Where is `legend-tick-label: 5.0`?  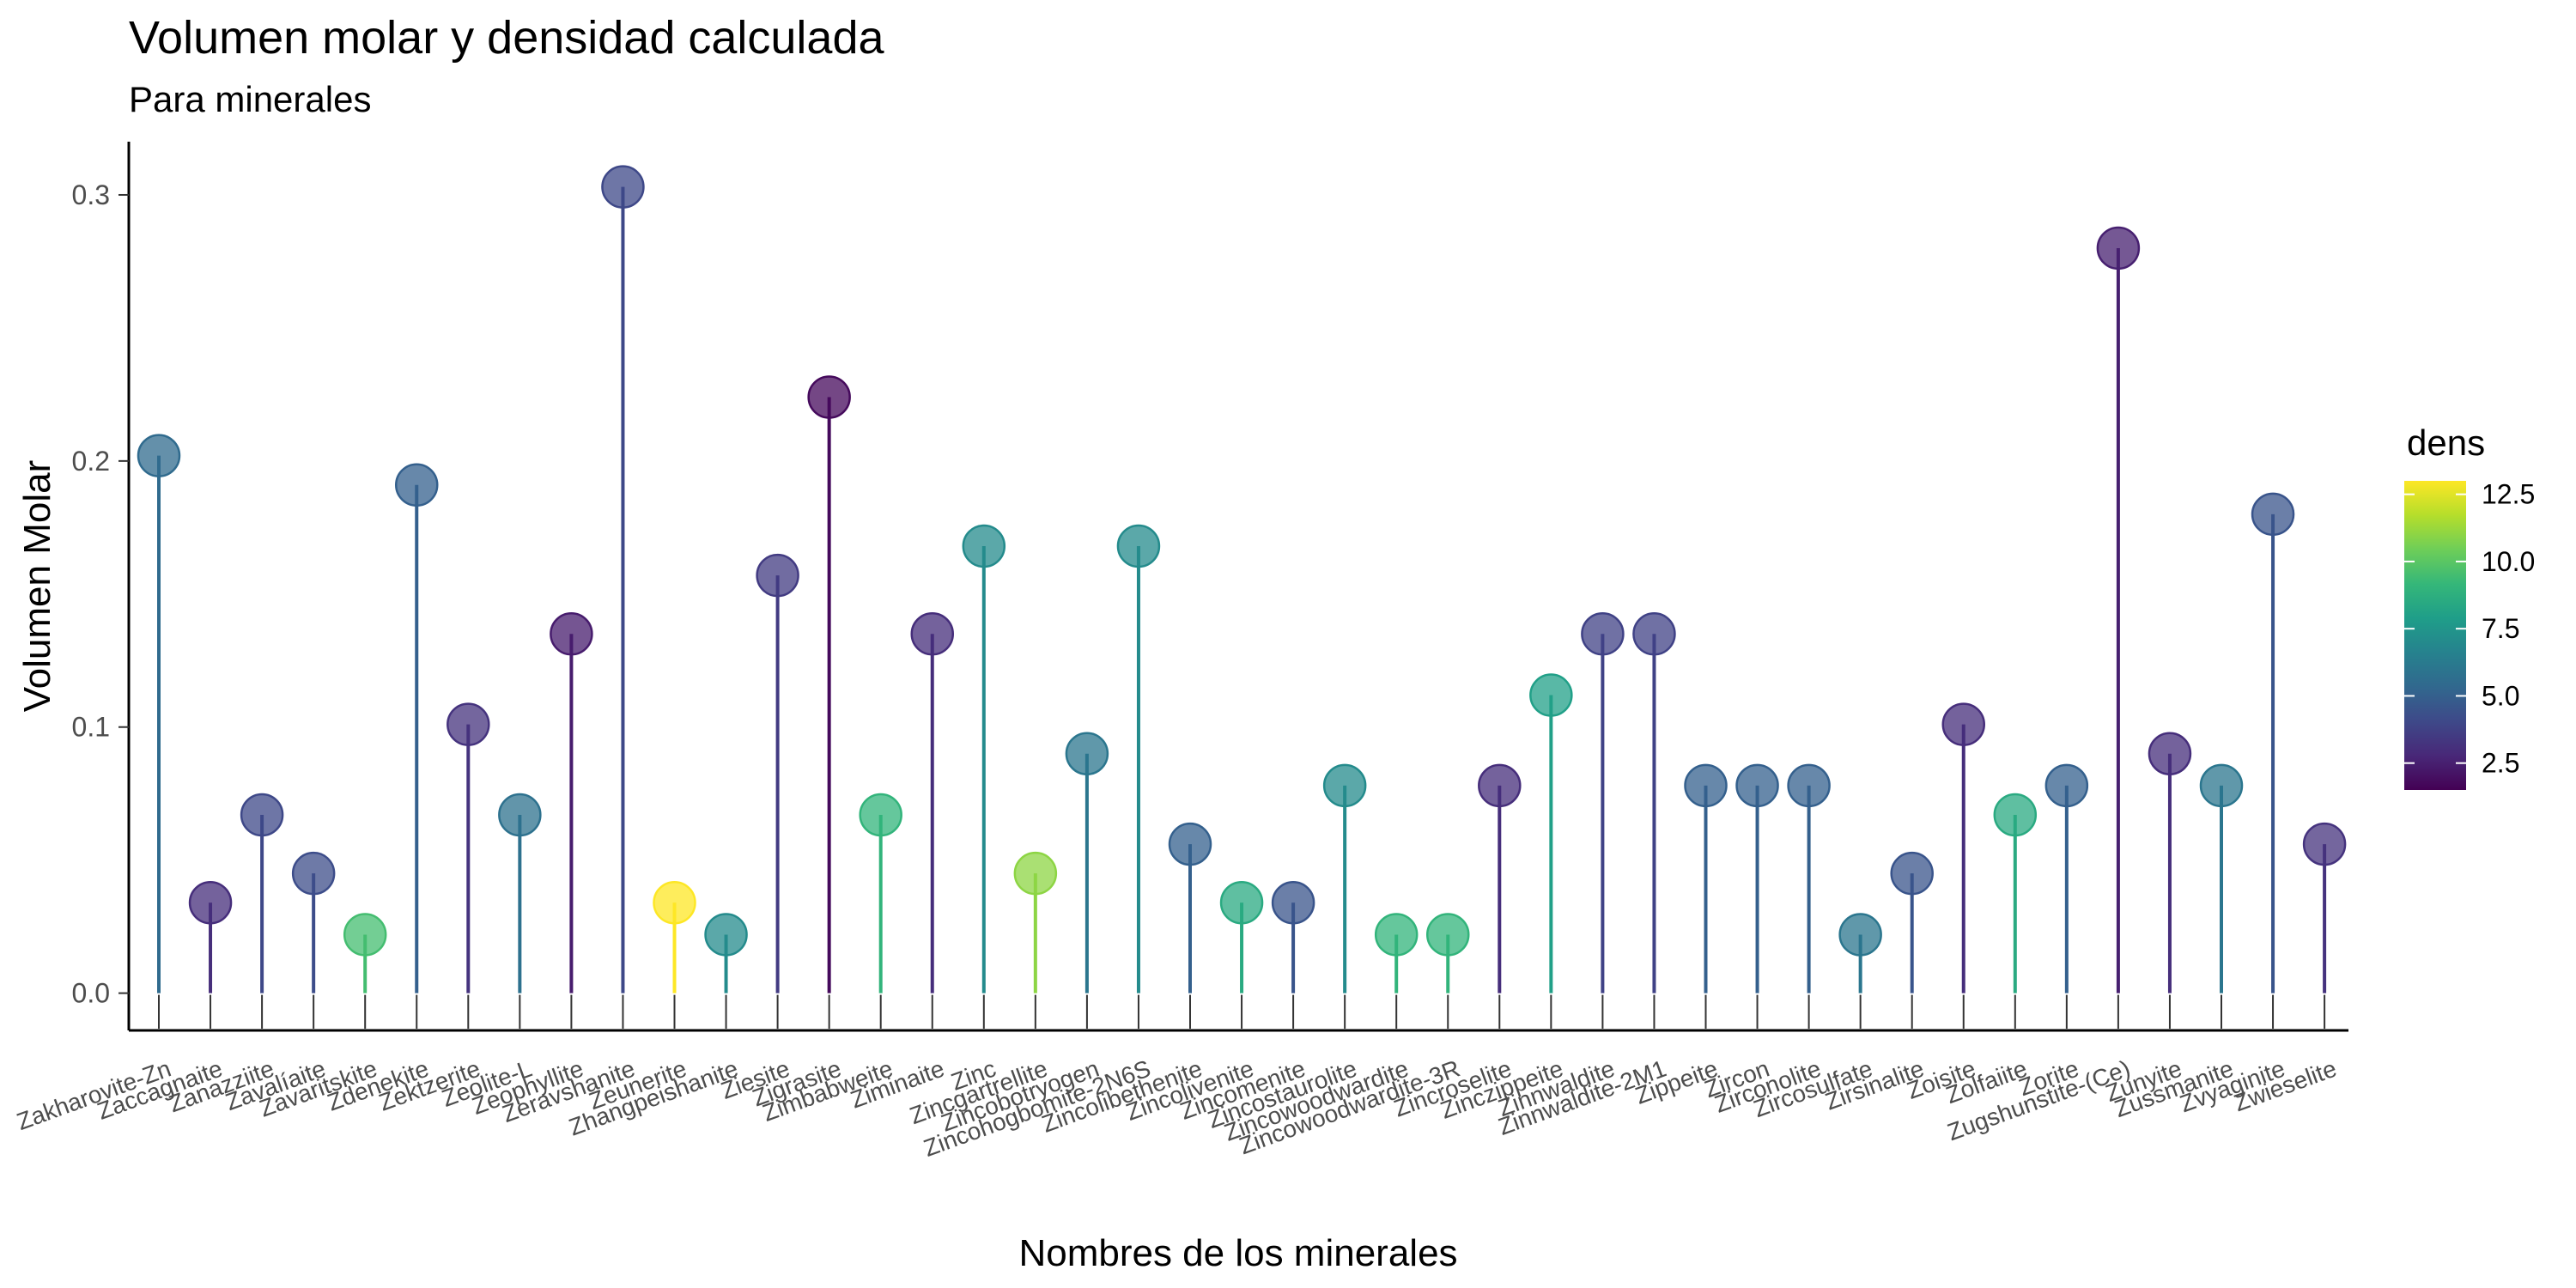 legend-tick-label: 5.0 is located at coordinates (2500, 695).